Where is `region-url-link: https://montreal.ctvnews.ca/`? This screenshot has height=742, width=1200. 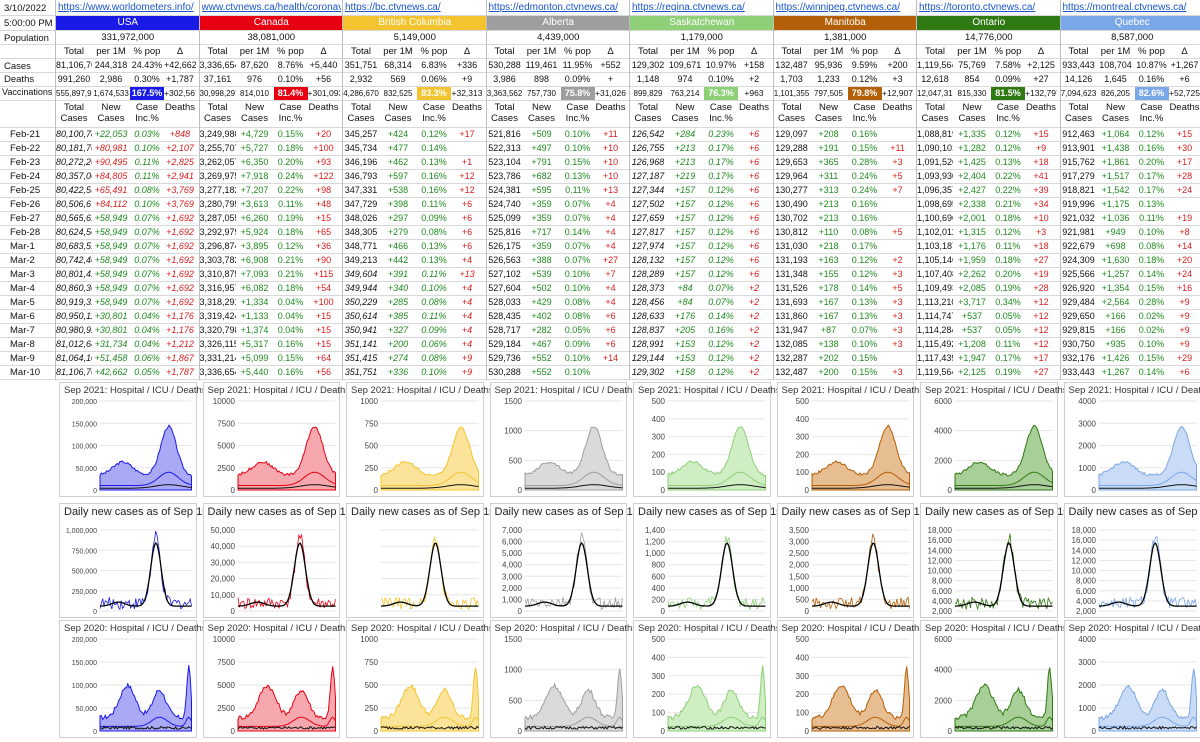
region-url-link: https://montreal.ctvnews.ca/ is located at coordinates (1124, 7).